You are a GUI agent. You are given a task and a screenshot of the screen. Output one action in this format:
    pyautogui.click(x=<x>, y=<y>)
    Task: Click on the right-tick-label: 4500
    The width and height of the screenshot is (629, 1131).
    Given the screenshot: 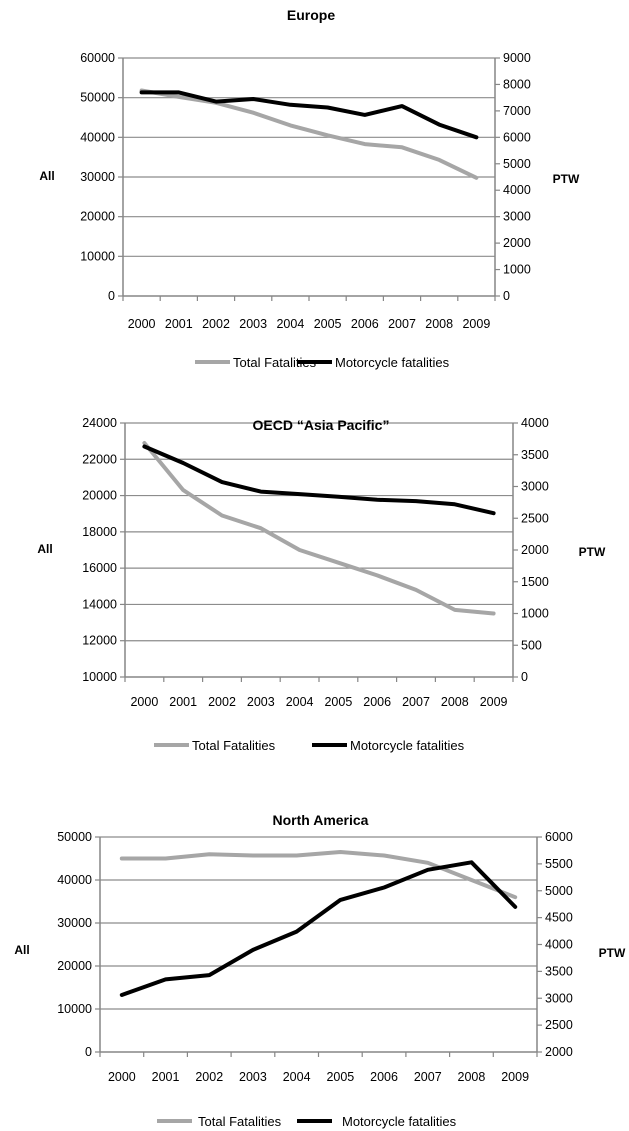 What is the action you would take?
    pyautogui.click(x=559, y=918)
    